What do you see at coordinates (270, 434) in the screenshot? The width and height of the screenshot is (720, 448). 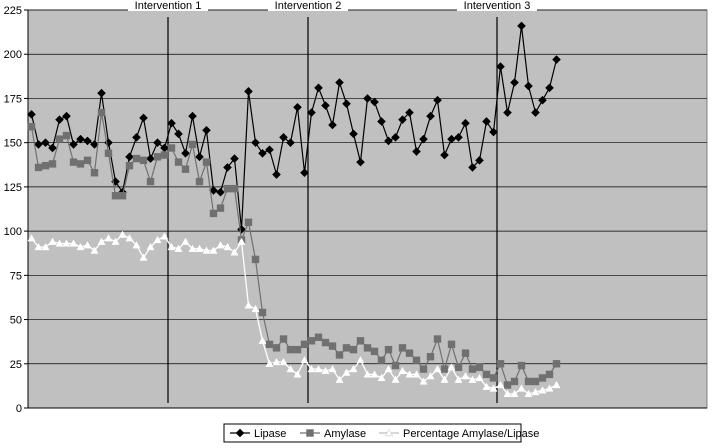 I see `legend-label: Lipase` at bounding box center [270, 434].